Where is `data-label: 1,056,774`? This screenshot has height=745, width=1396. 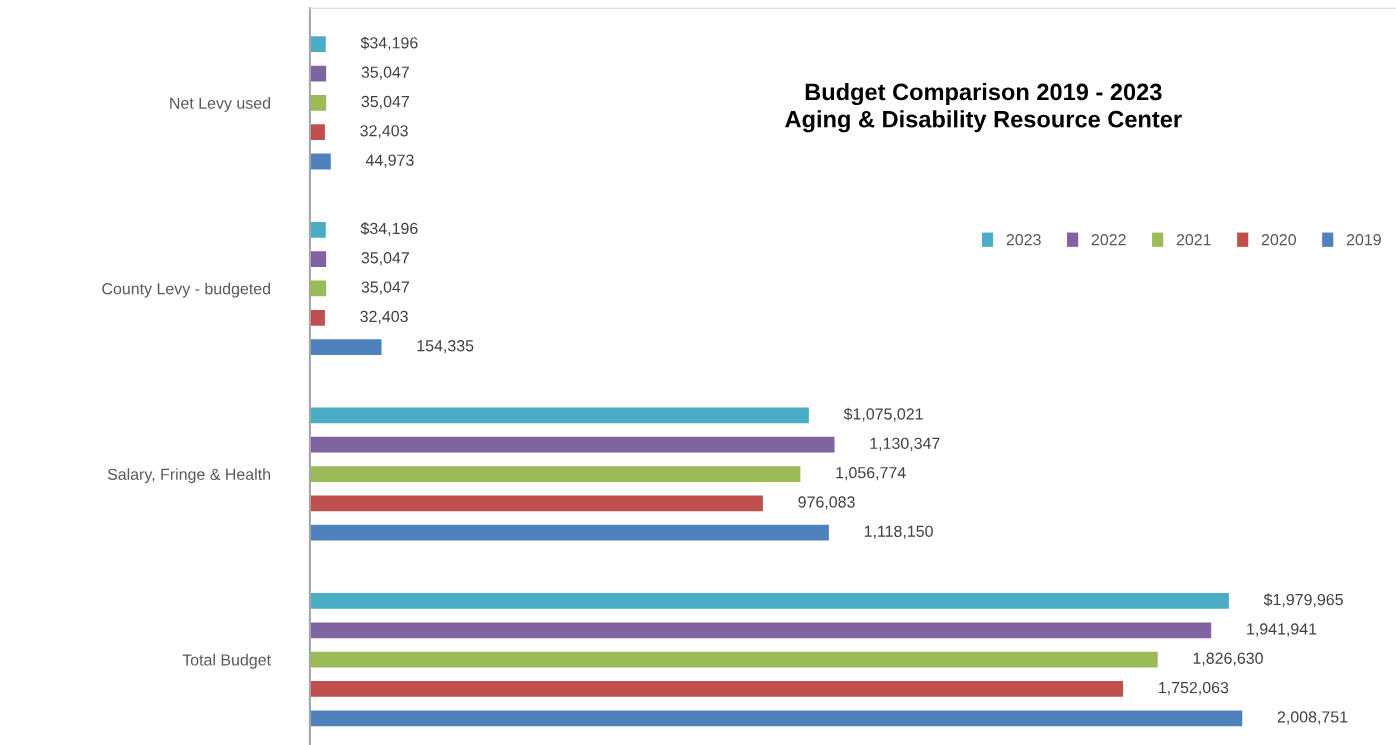
data-label: 1,056,774 is located at coordinates (871, 474).